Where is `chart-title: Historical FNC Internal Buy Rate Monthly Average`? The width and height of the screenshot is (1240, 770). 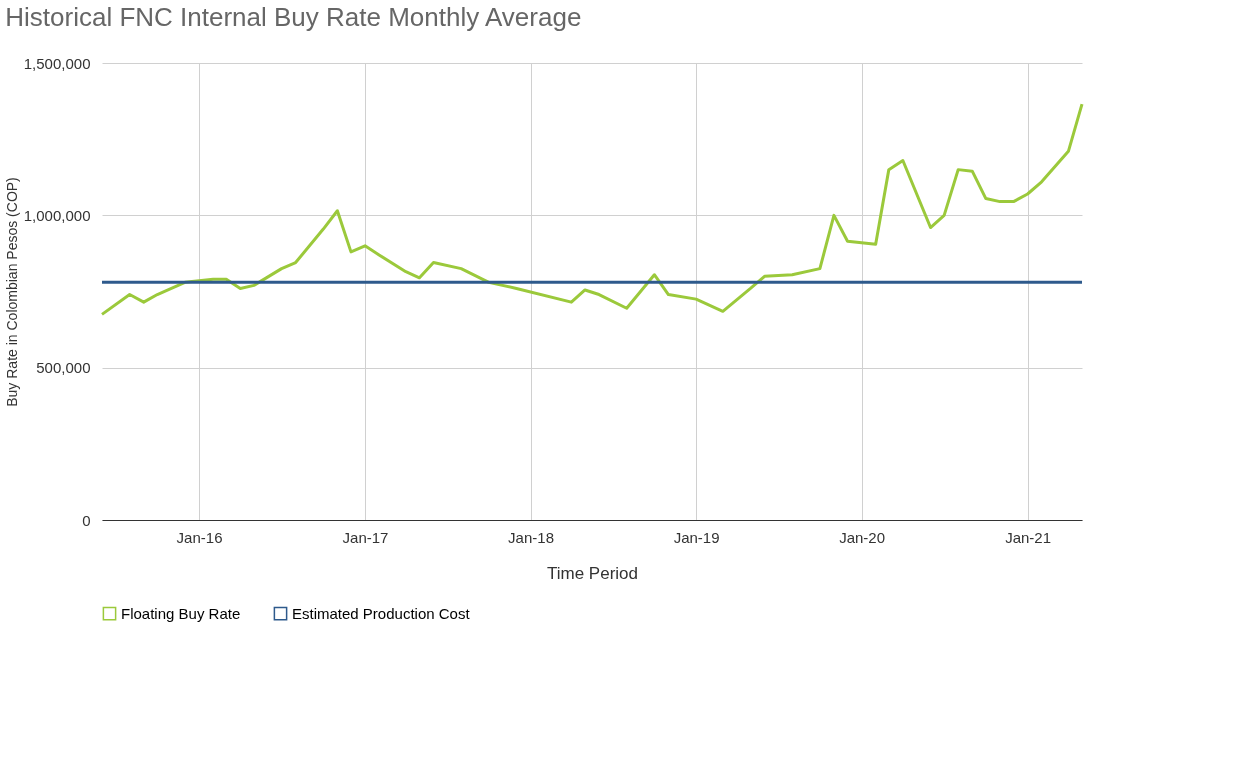 chart-title: Historical FNC Internal Buy Rate Monthly Average is located at coordinates (293, 17).